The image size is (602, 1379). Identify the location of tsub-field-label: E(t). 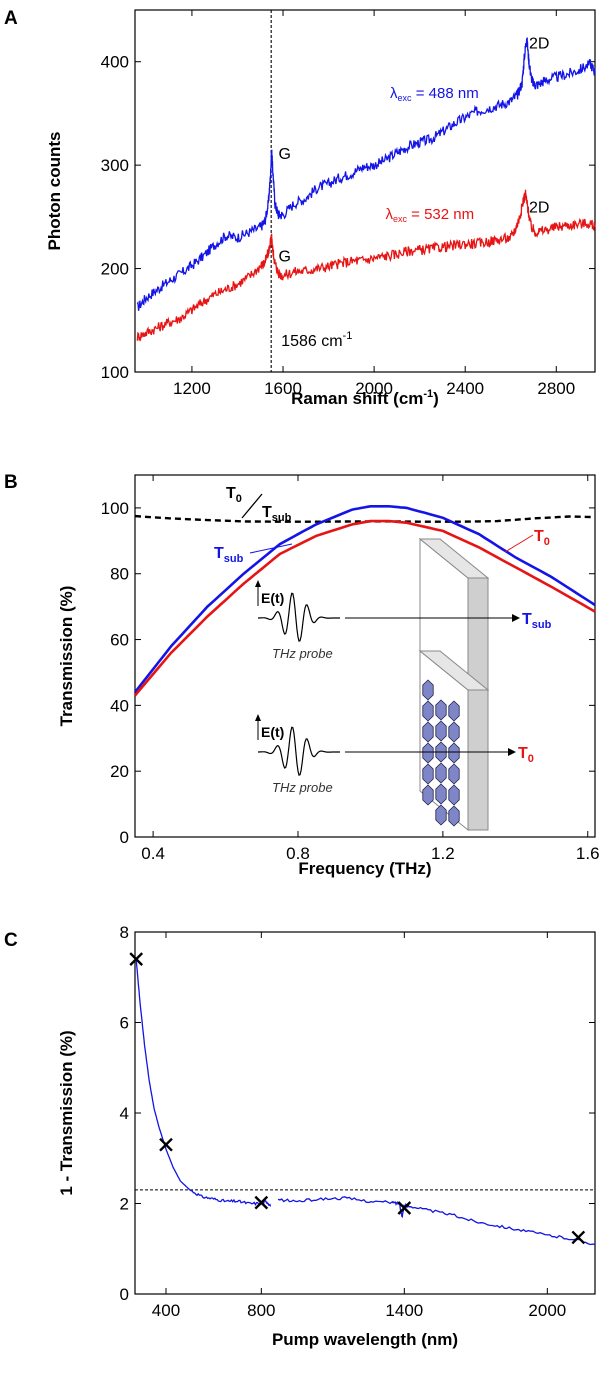
(272, 598).